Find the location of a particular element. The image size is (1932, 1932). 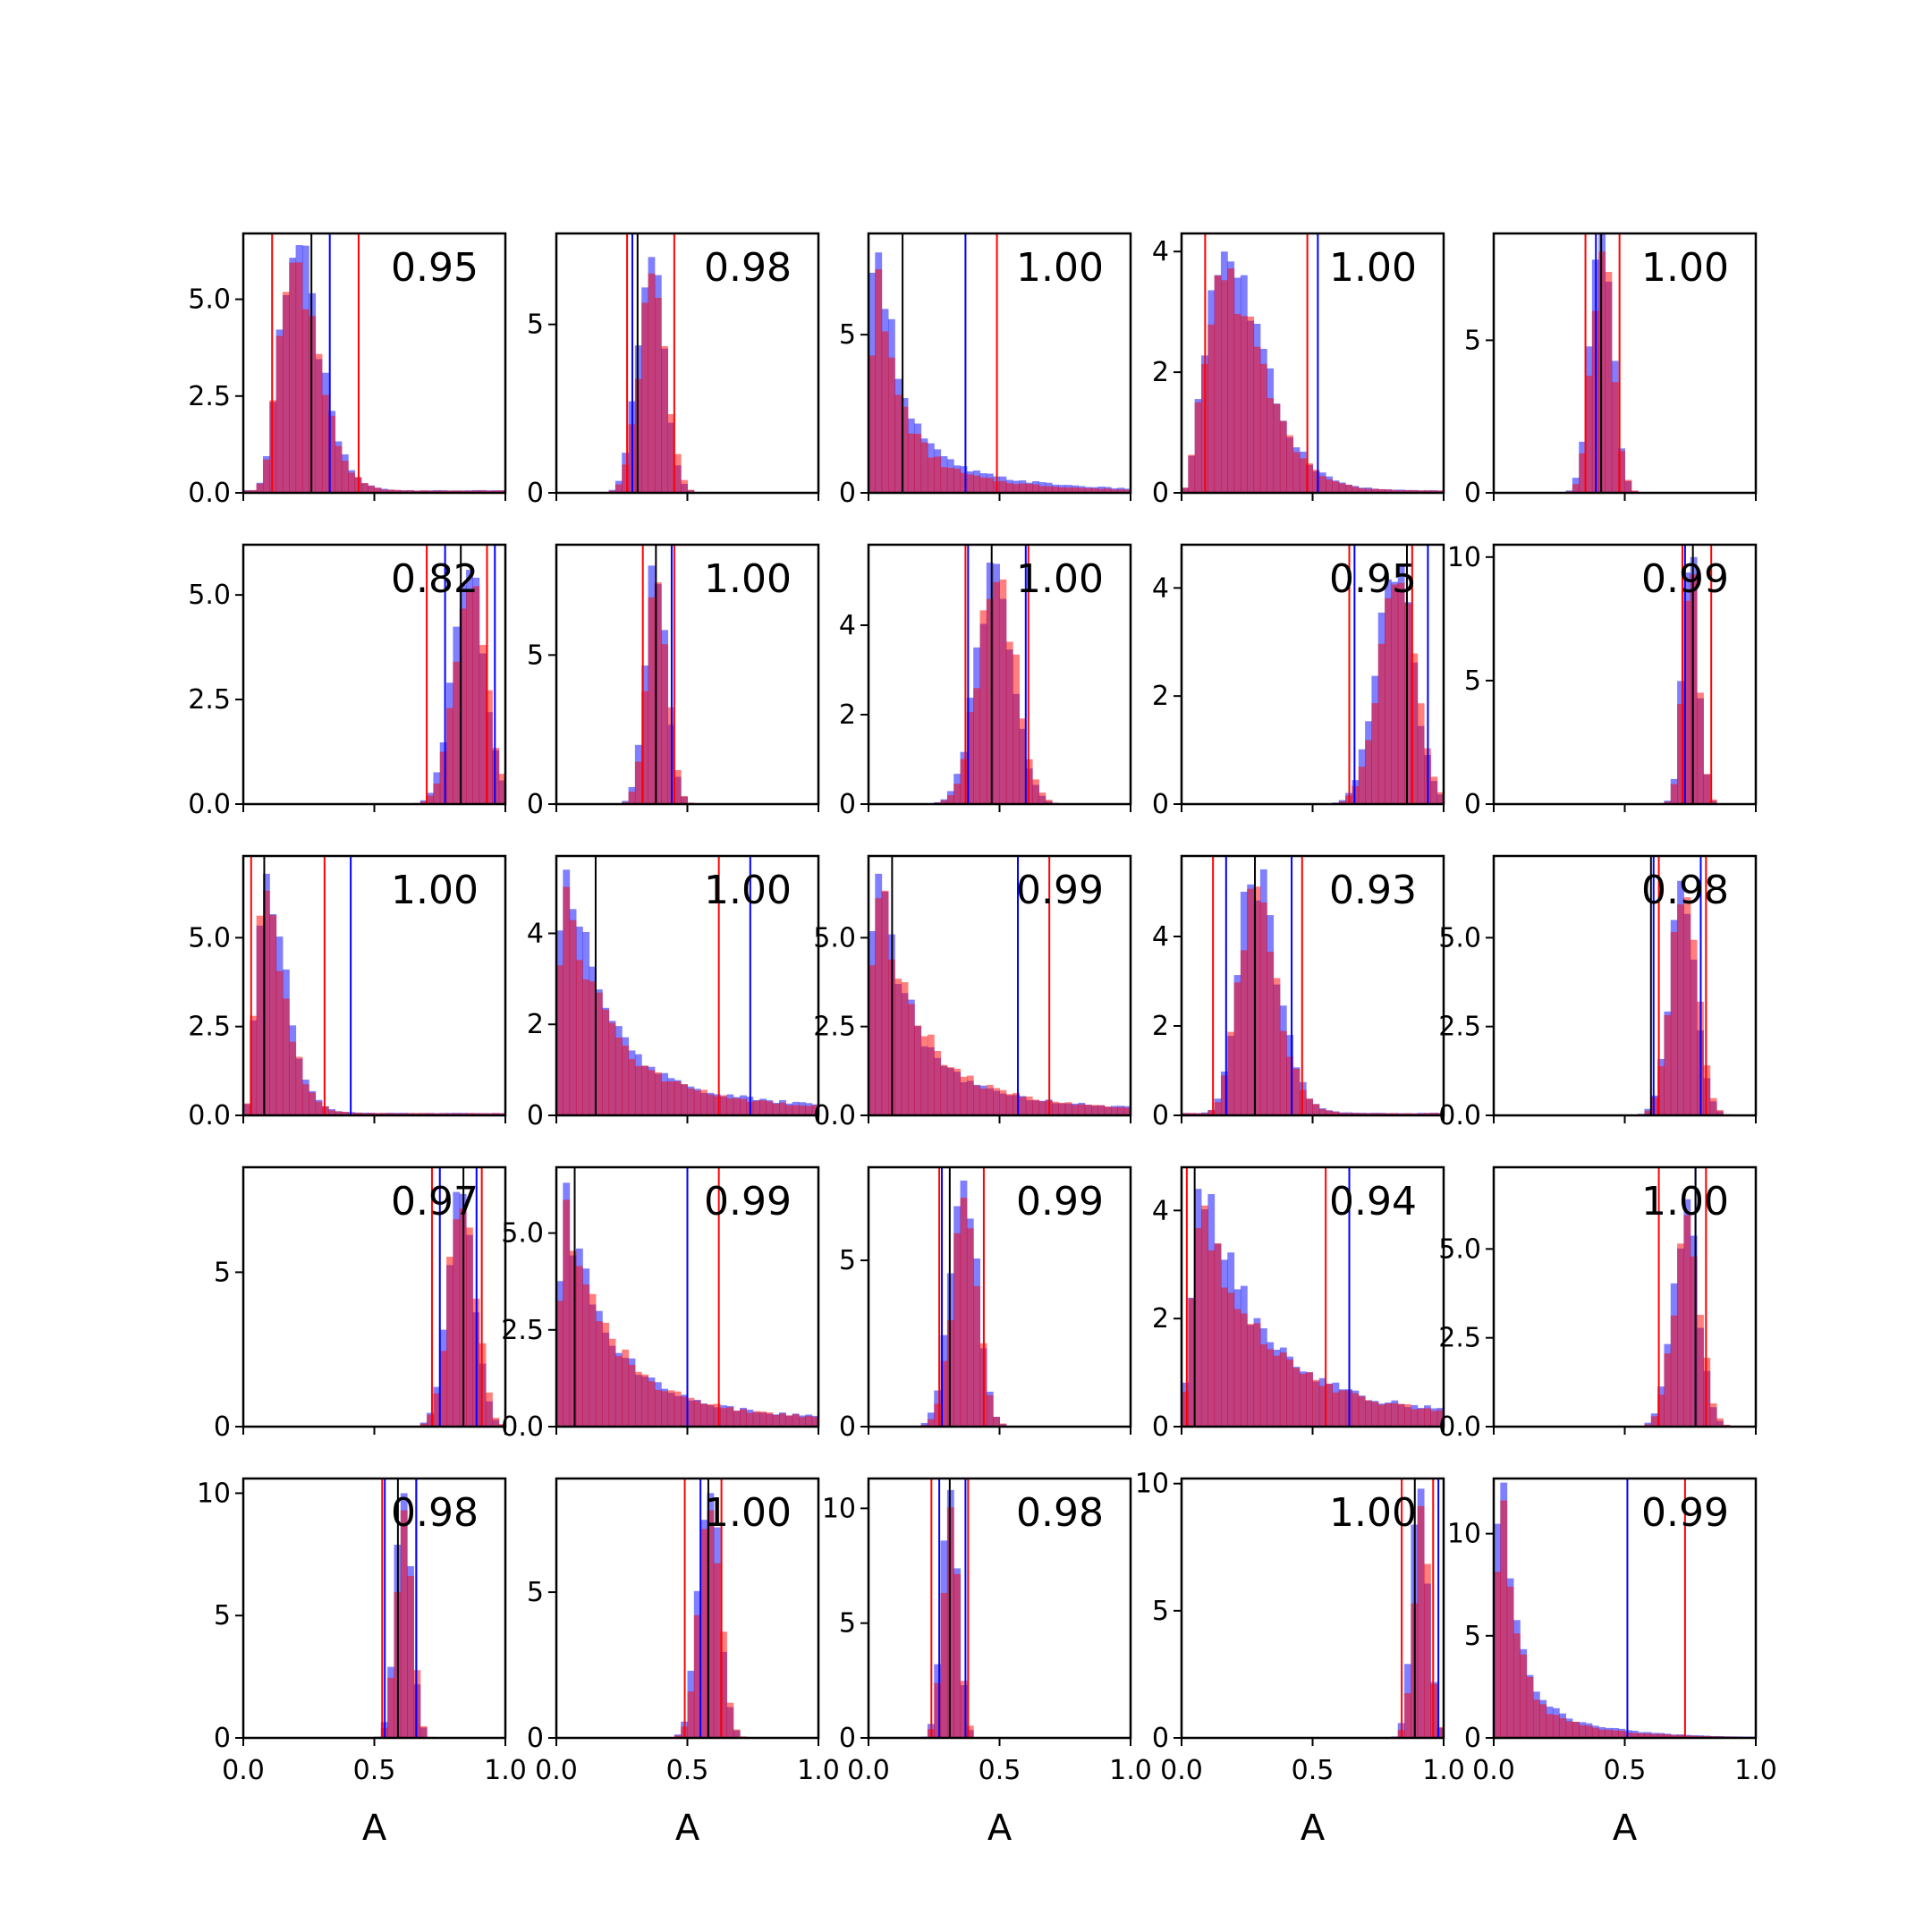

panel-1-2: 050.98 is located at coordinates (673, 370).